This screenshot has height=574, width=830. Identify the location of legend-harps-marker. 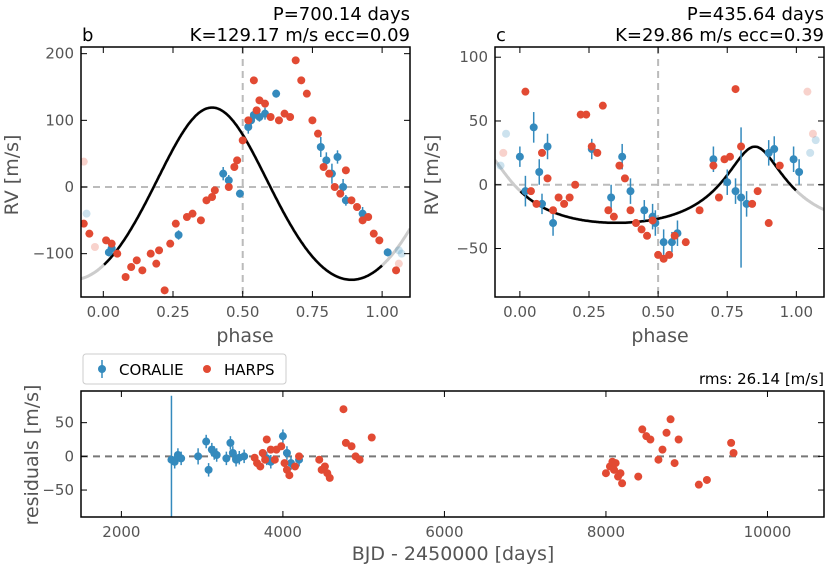
(207, 369).